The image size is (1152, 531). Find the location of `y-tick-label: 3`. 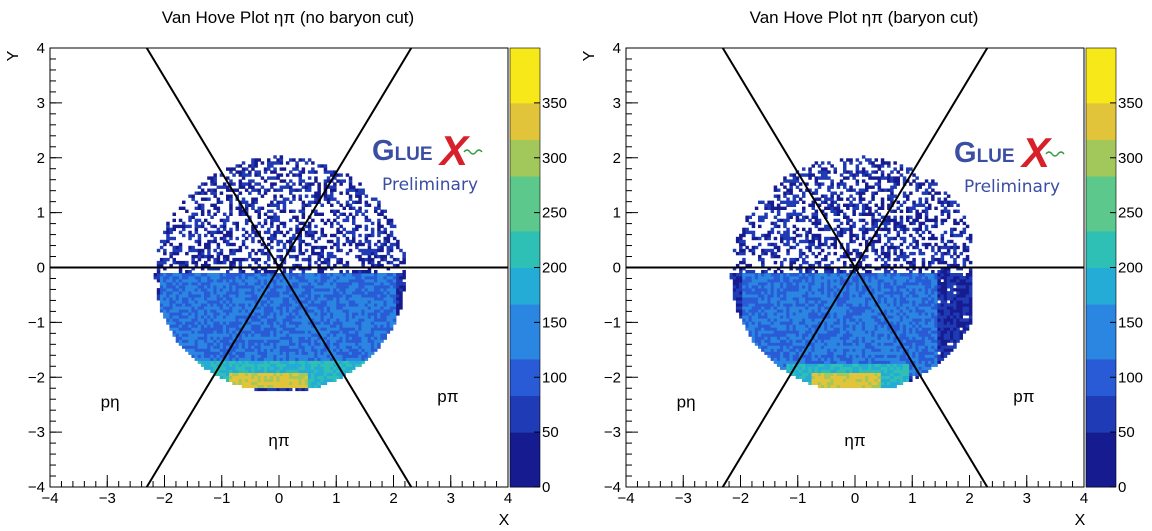

y-tick-label: 3 is located at coordinates (41, 103).